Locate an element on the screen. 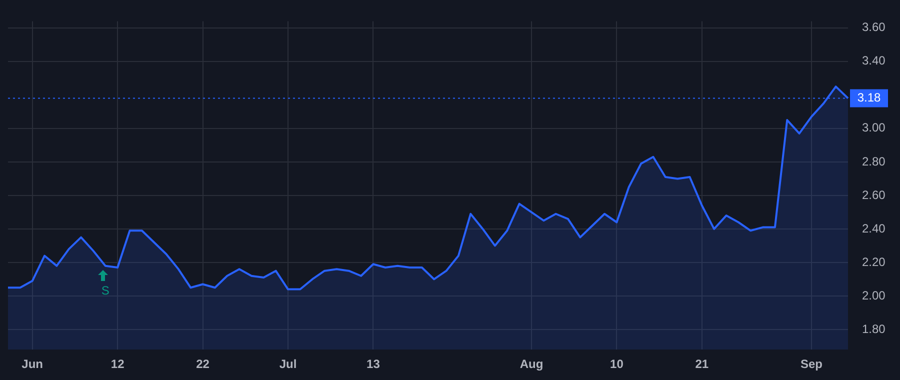 This screenshot has width=900, height=380. y-tick-label: 3.40 is located at coordinates (874, 61).